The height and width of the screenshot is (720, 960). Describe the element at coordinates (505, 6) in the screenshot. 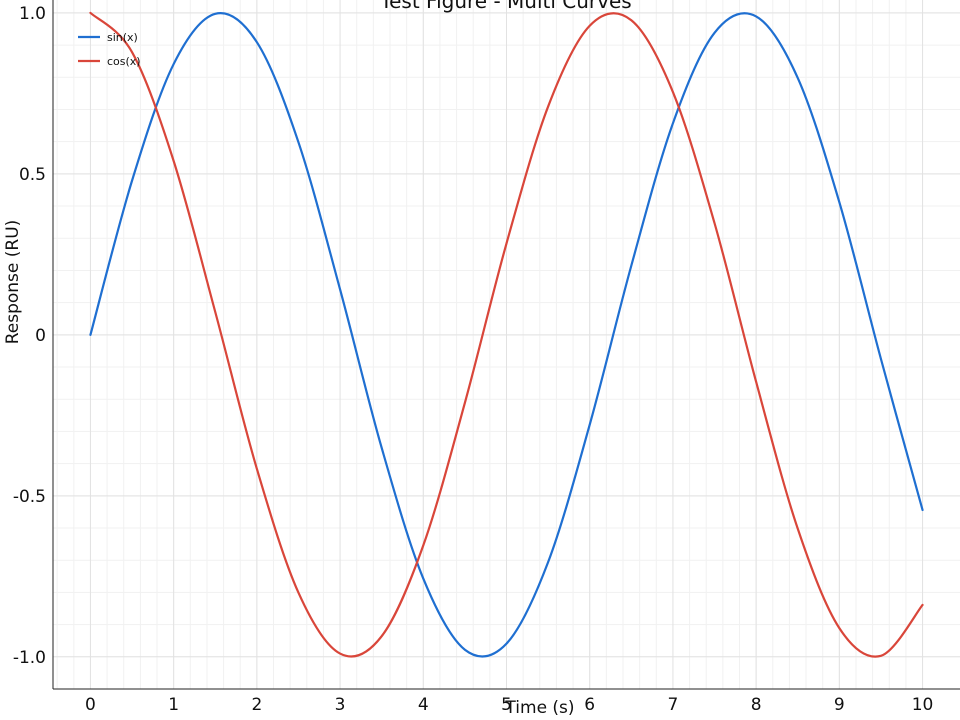

I see `chart-title: Test Figure - Multi Curves` at that location.